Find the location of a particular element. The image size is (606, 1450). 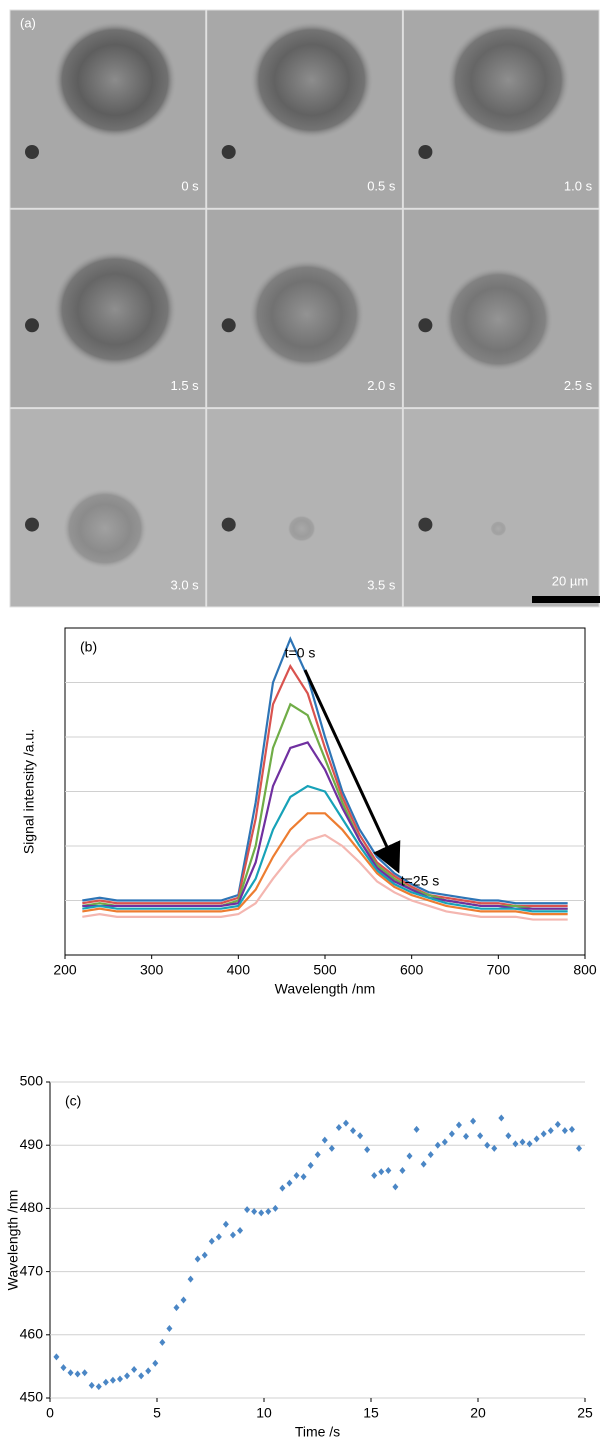

frame-label: 0 s is located at coordinates (190, 186).